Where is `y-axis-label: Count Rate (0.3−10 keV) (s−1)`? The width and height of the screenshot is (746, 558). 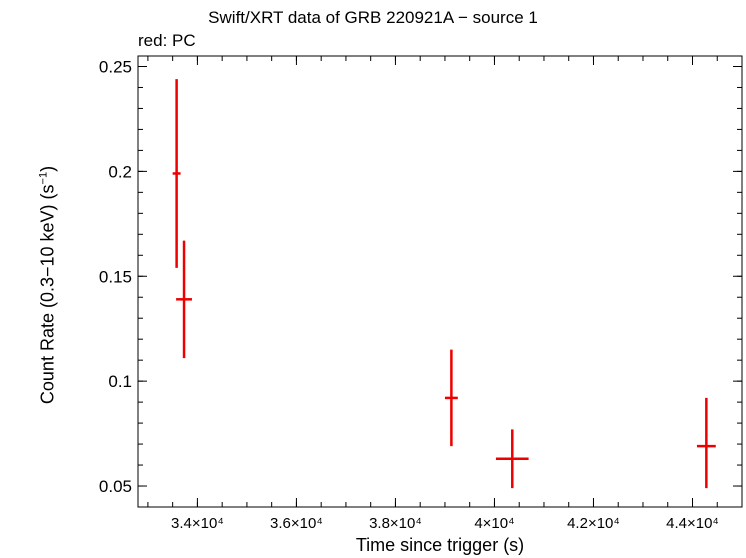 y-axis-label: Count Rate (0.3−10 keV) (s−1) is located at coordinates (48, 285).